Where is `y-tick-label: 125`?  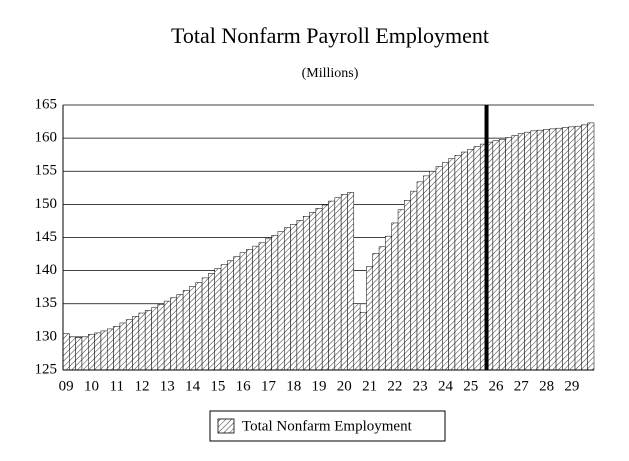 y-tick-label: 125 is located at coordinates (46, 369).